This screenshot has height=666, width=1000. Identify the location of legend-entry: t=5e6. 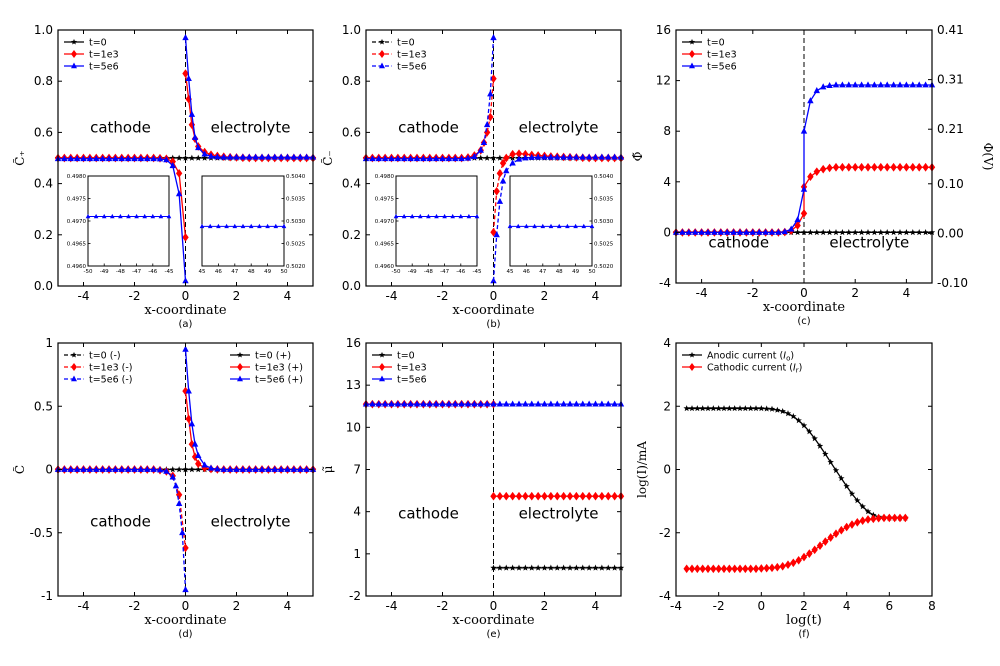
(412, 67).